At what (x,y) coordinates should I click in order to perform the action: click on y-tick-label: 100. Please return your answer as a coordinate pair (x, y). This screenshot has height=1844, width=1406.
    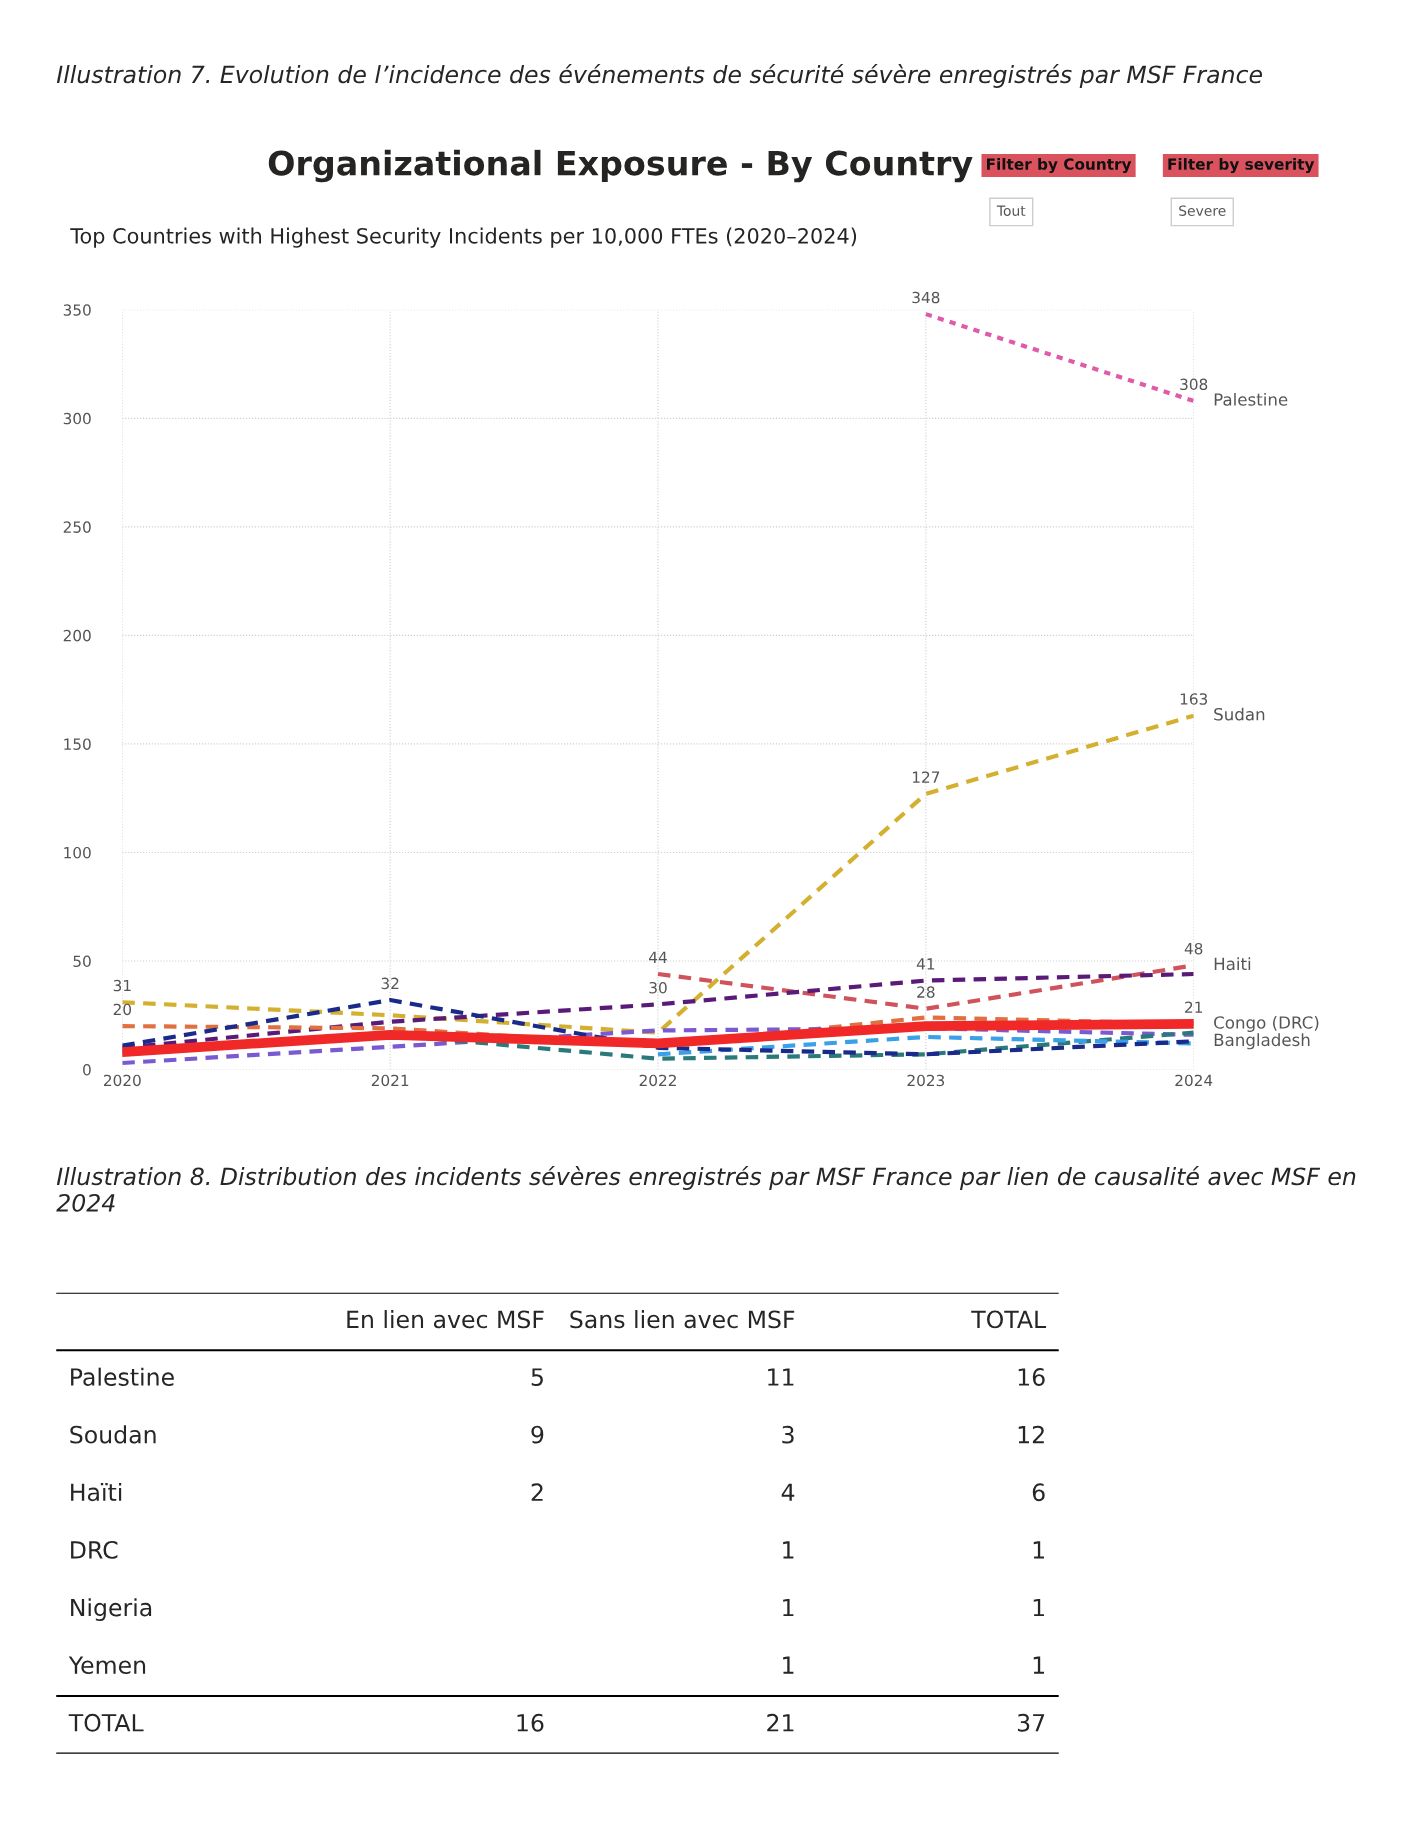
    Looking at the image, I should click on (77, 852).